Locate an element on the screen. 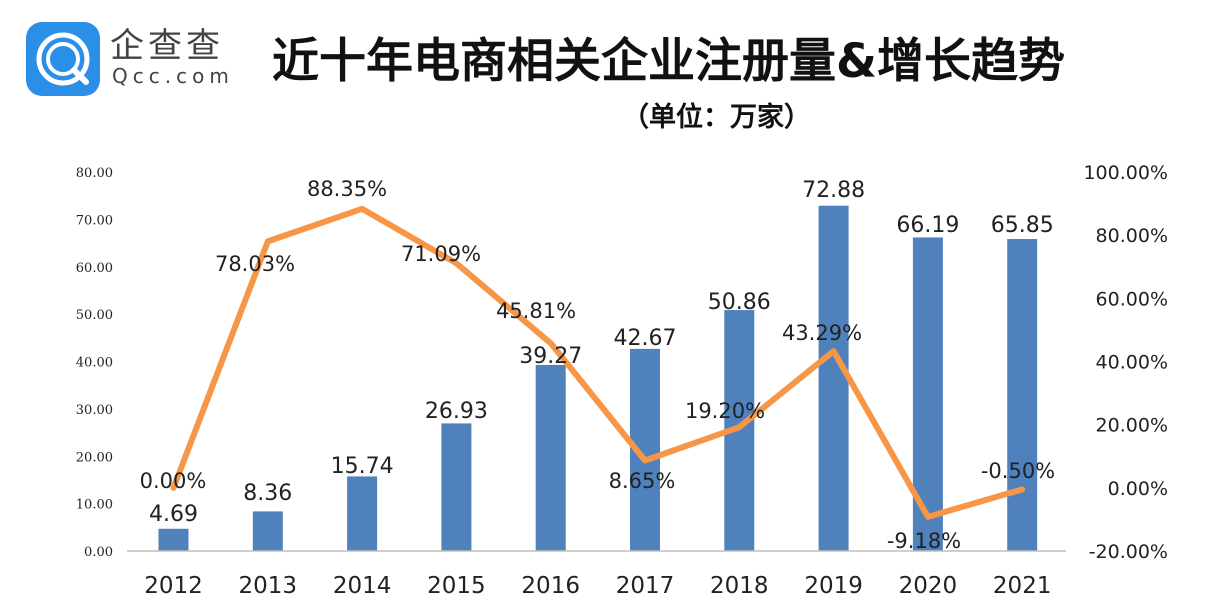  x-axis: 2012 2013 2014 2015 2016 2017 2018 2019 2020 2021 is located at coordinates (596, 574).